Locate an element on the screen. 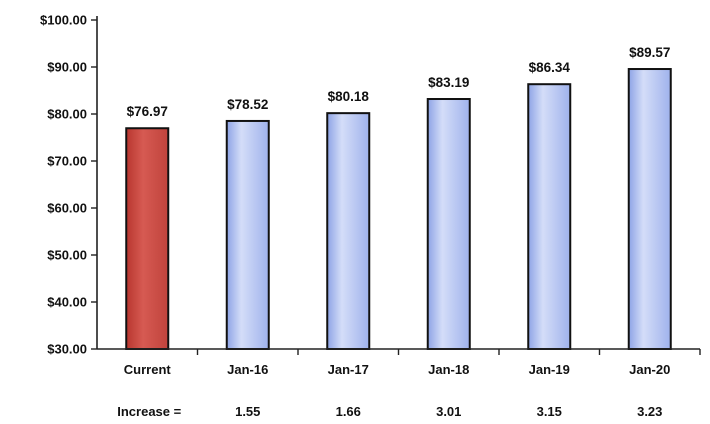 The height and width of the screenshot is (424, 710). y-tick-label: $30.00 is located at coordinates (67, 349).